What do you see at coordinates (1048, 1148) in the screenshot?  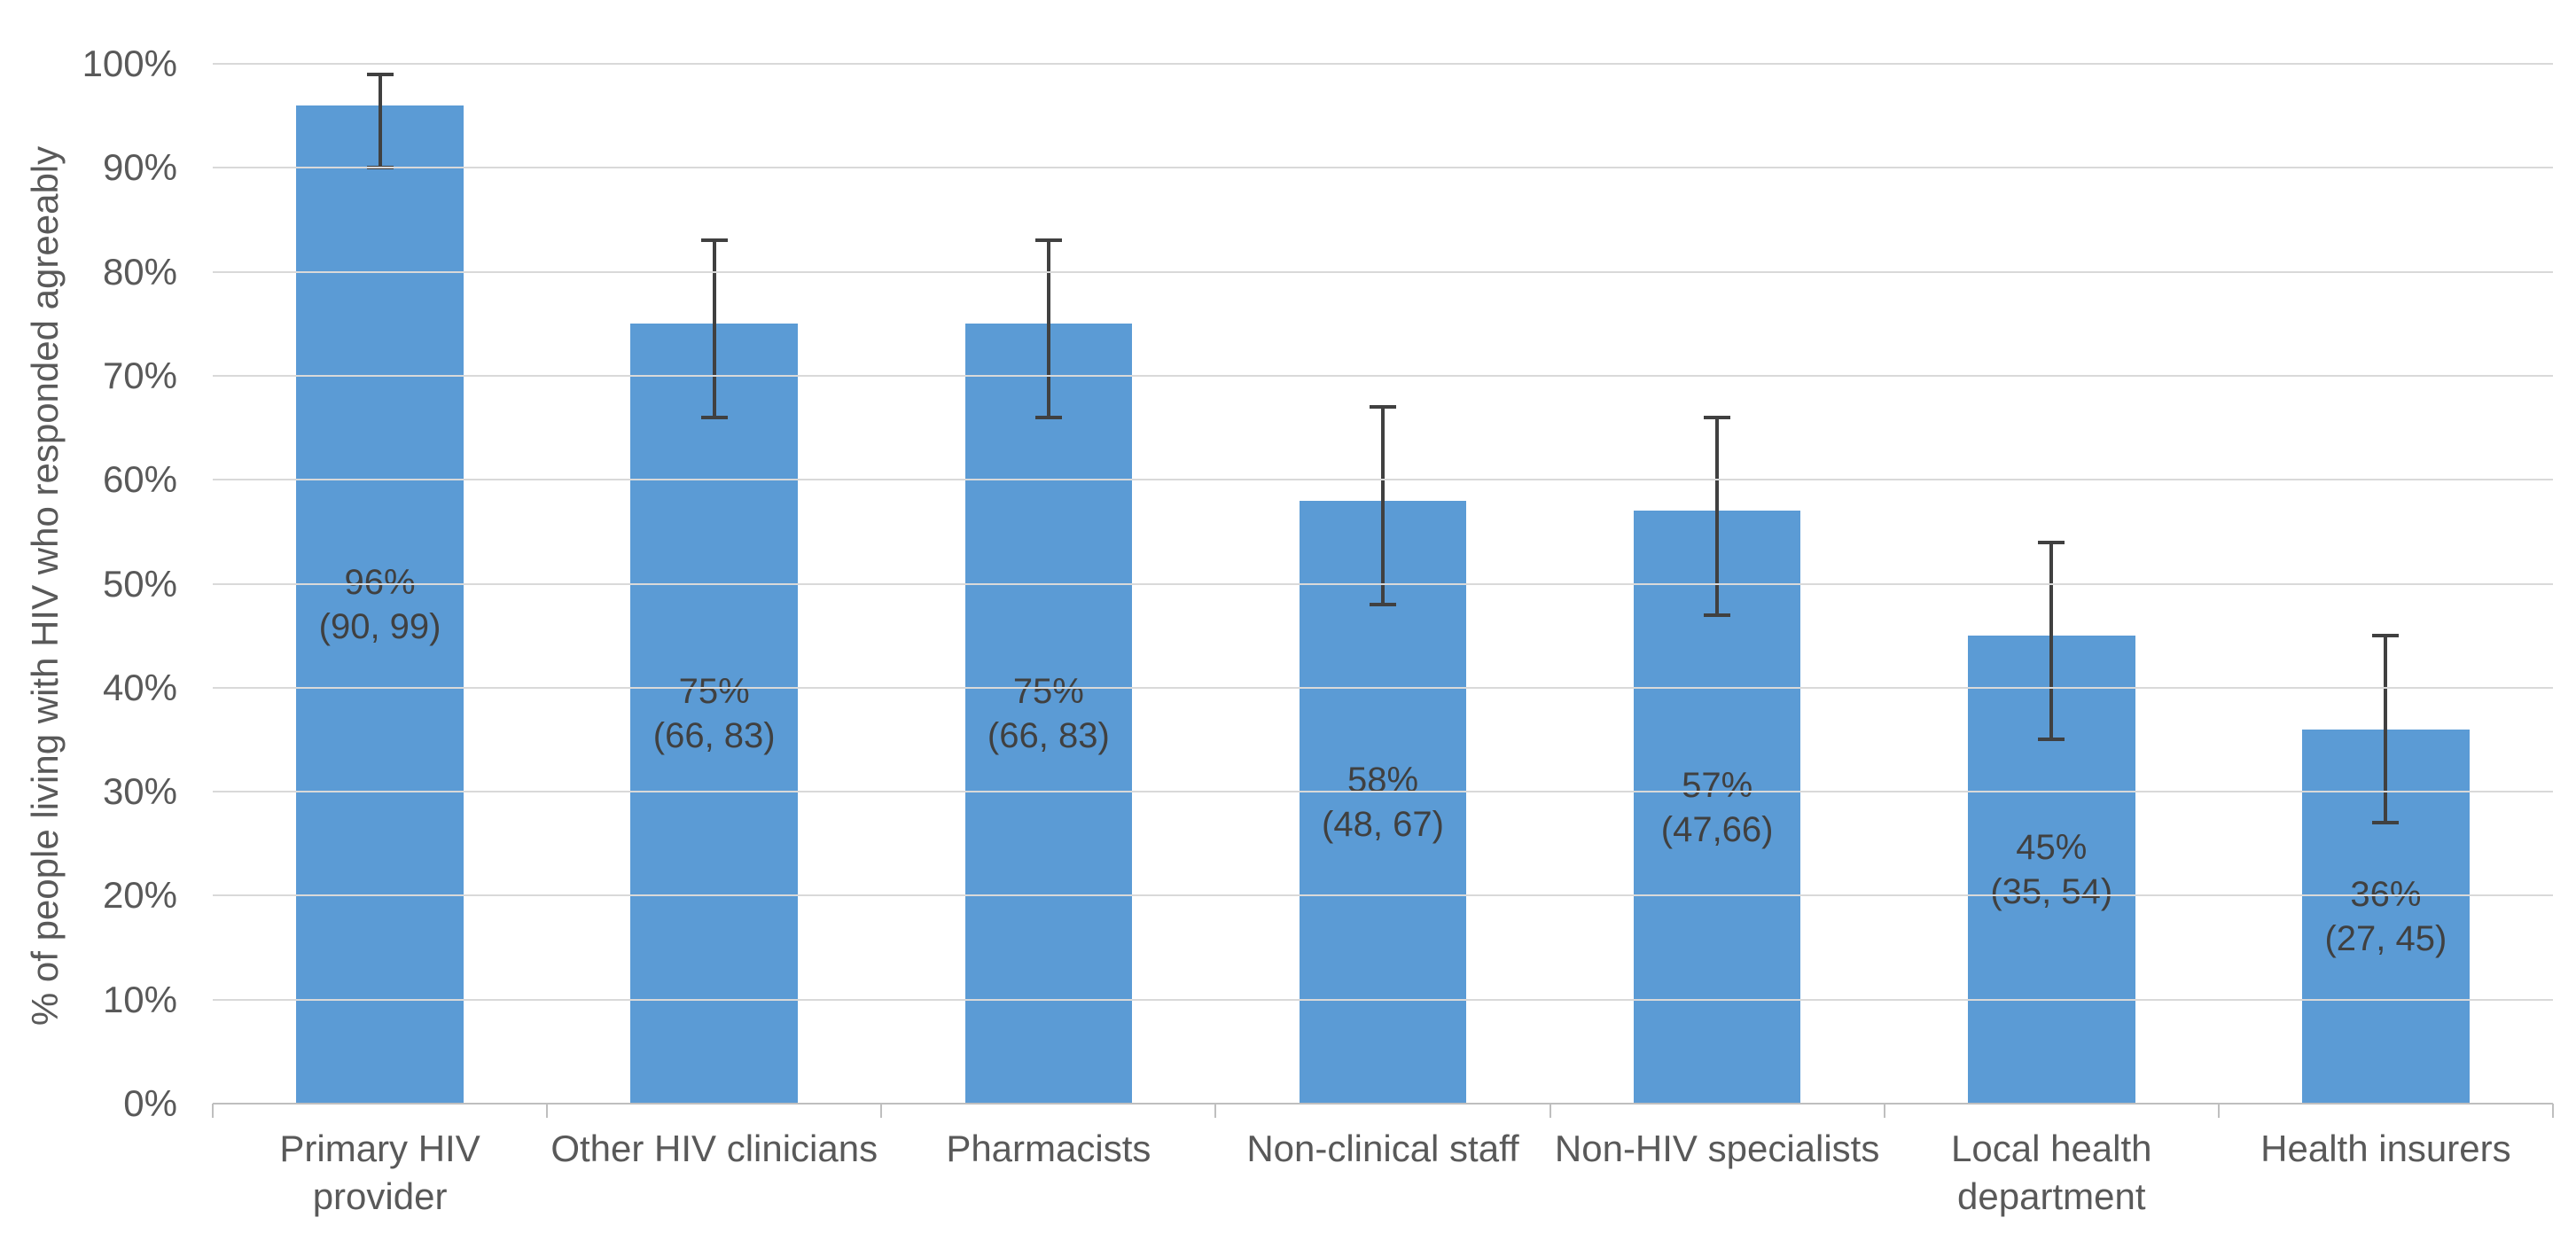 I see `category-label: Pharmacists` at bounding box center [1048, 1148].